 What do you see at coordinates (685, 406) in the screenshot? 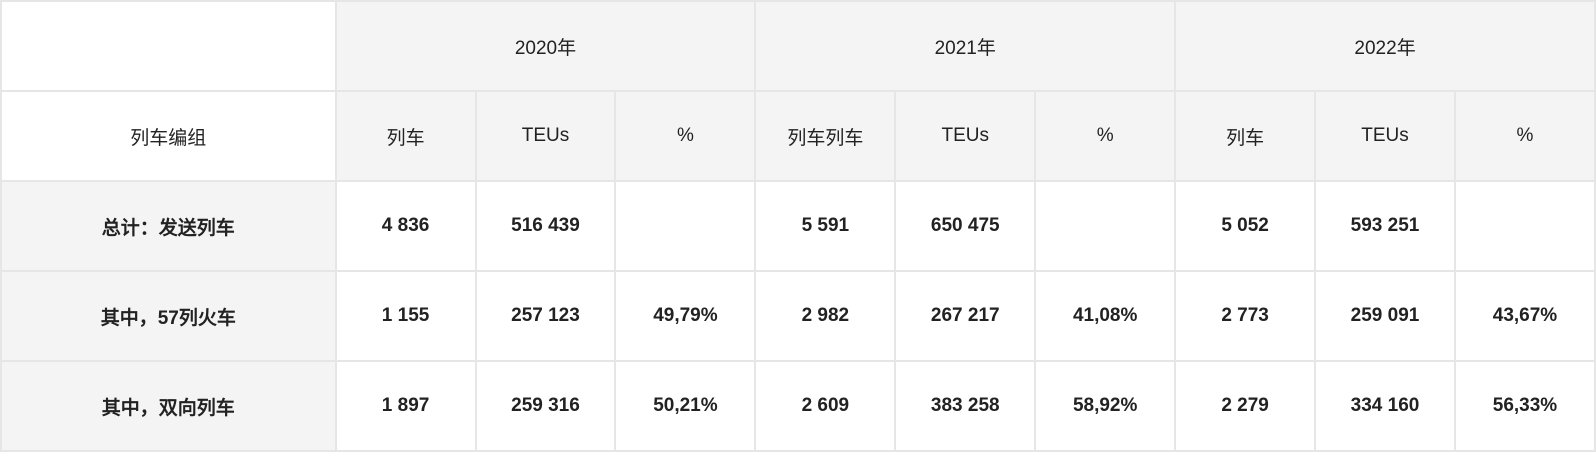
I see `table-cell: 50,21%` at bounding box center [685, 406].